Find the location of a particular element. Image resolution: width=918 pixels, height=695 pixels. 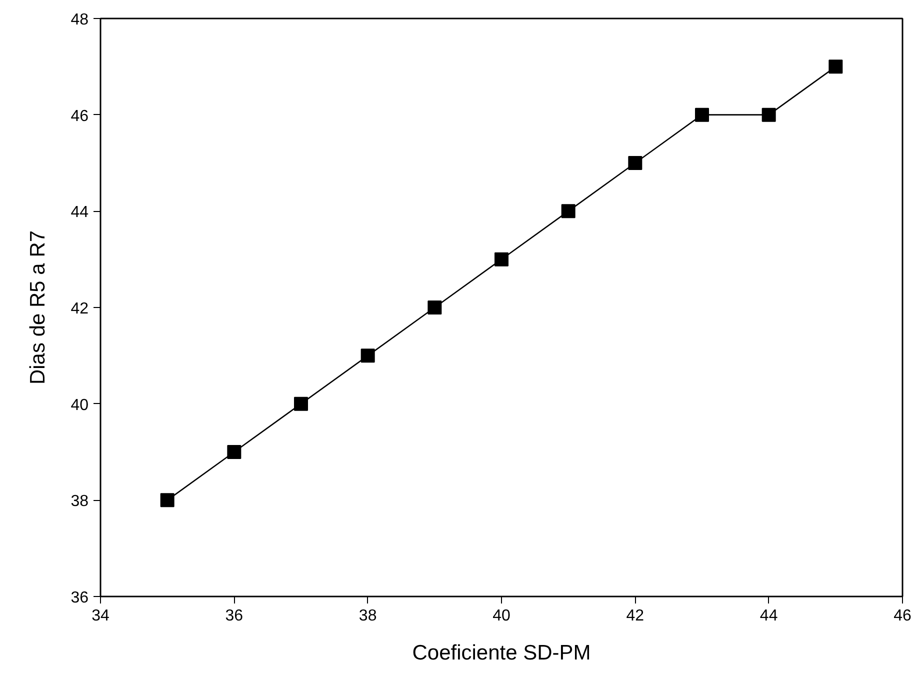

y-tick-label: 44 is located at coordinates (79, 213).